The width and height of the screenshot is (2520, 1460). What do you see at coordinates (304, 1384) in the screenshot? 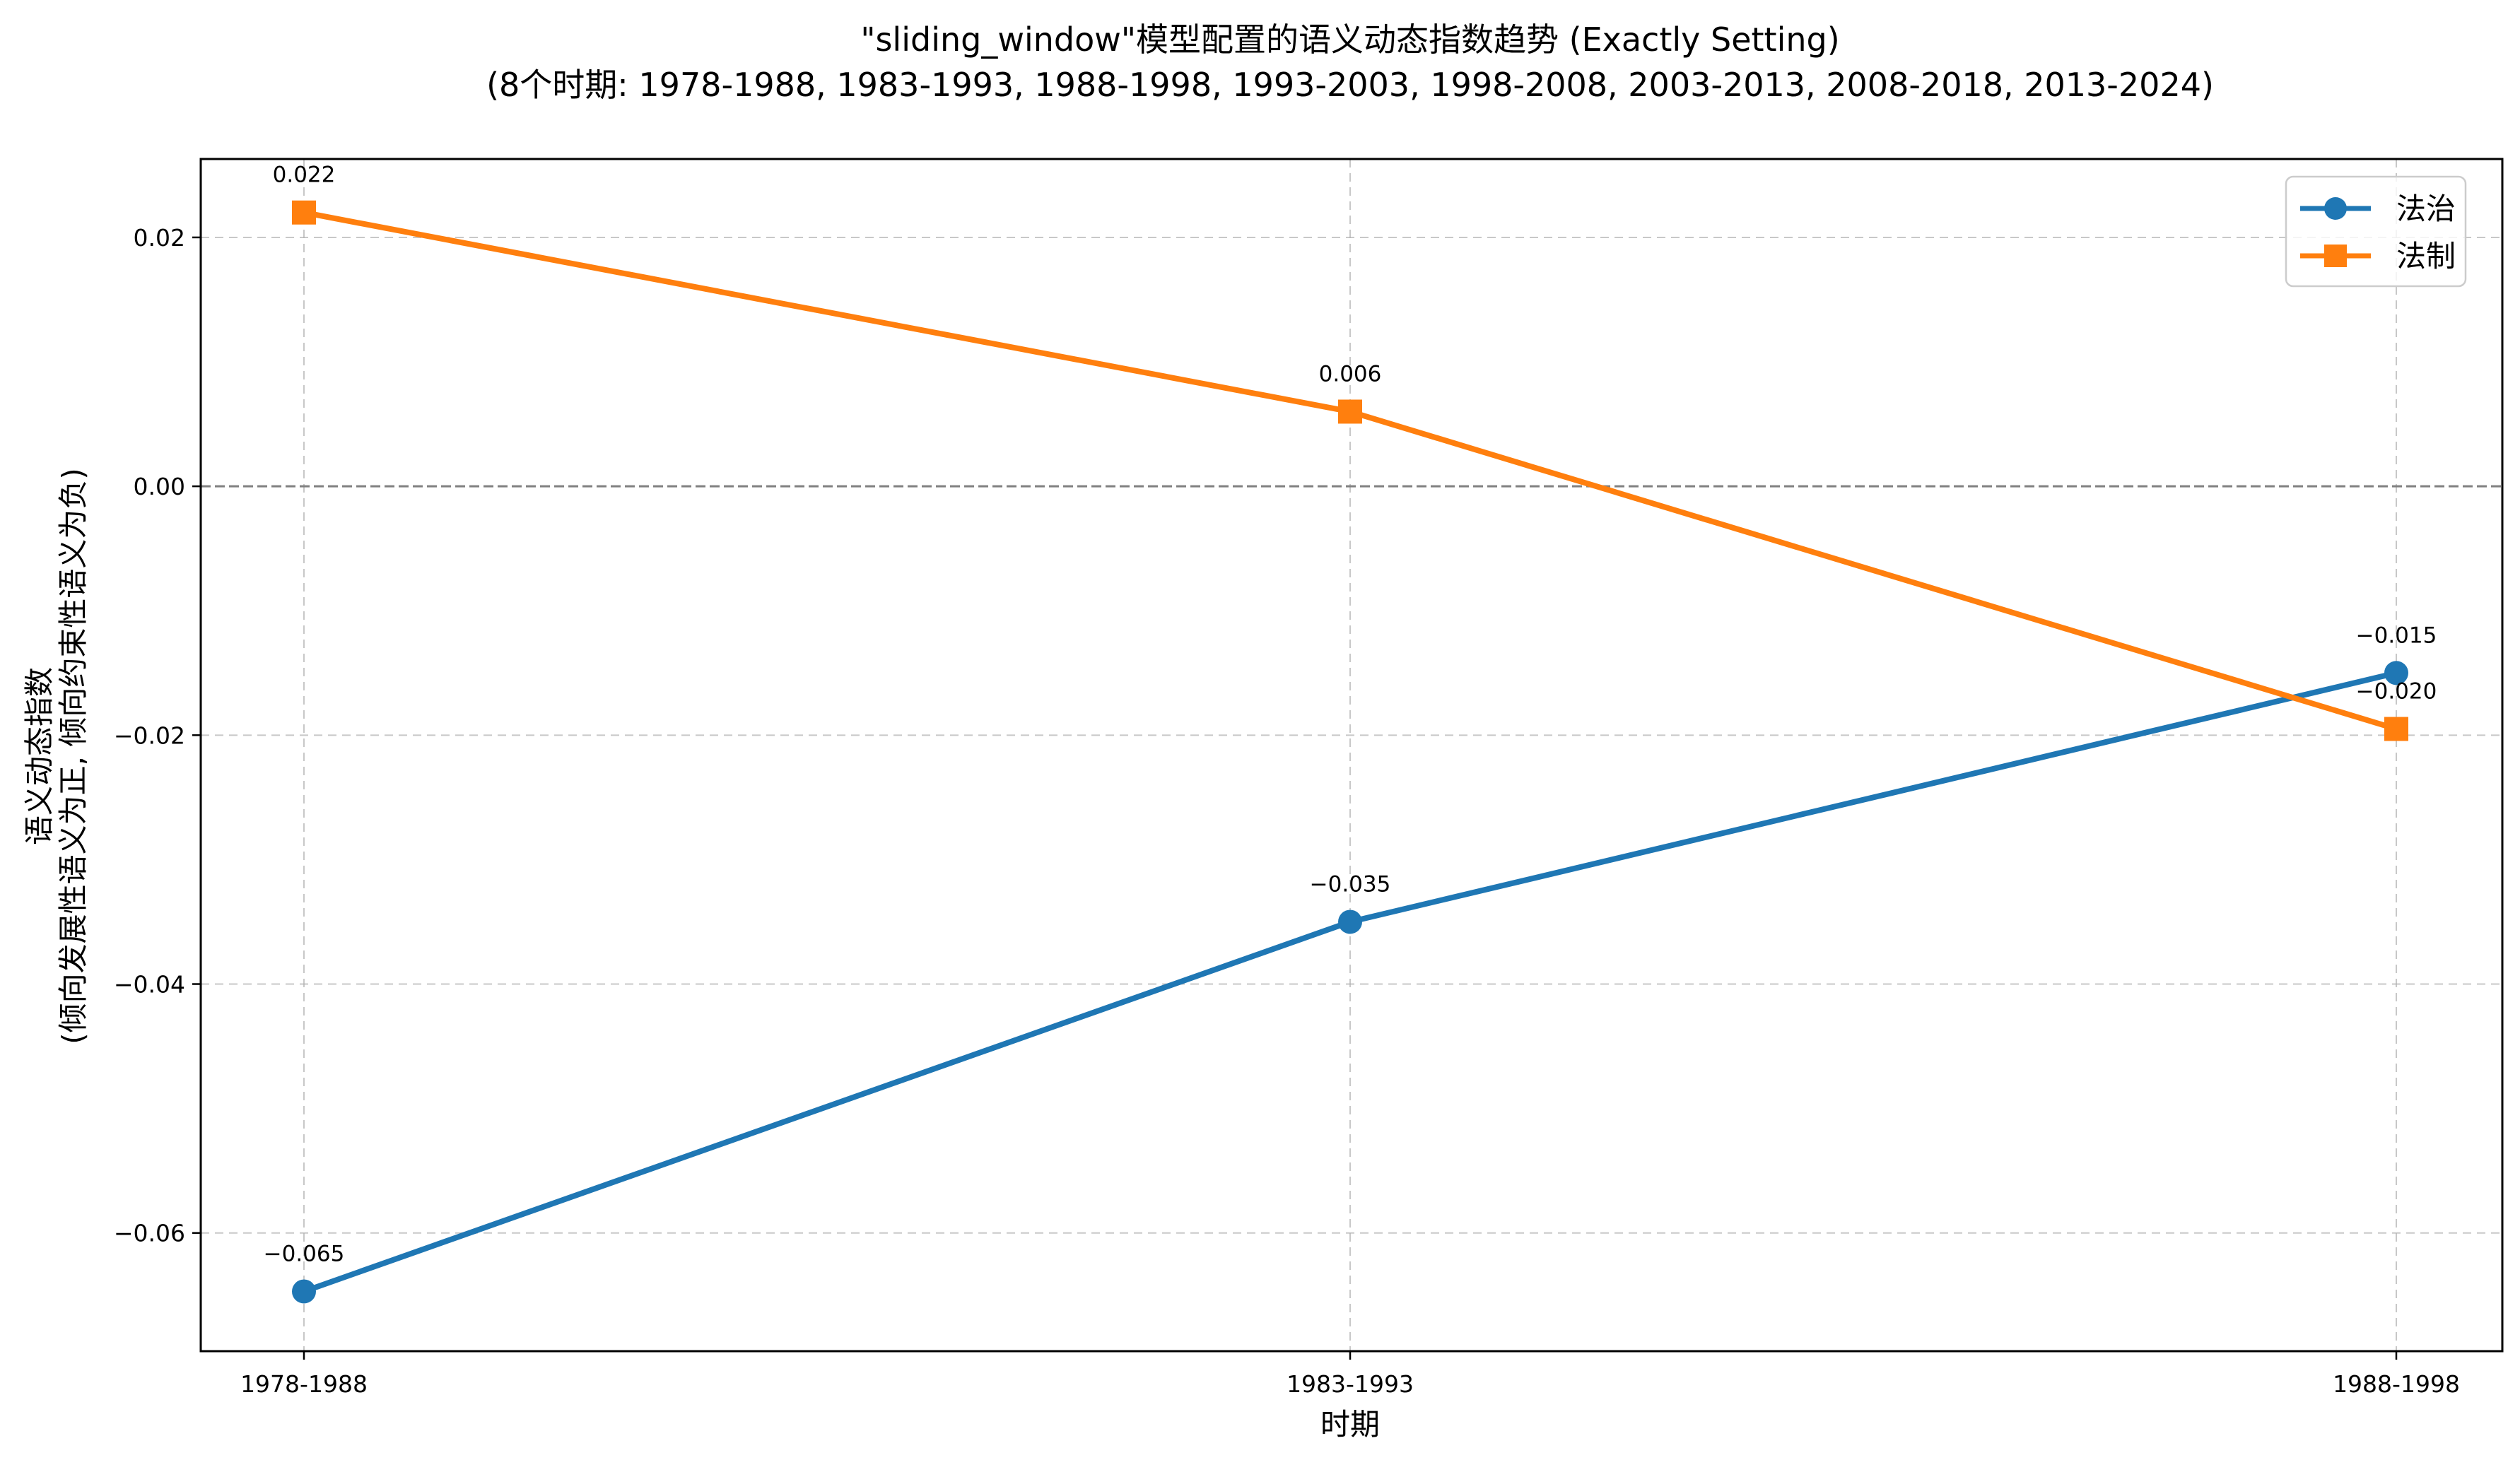
I see `x-tick-label: 1978-1988` at bounding box center [304, 1384].